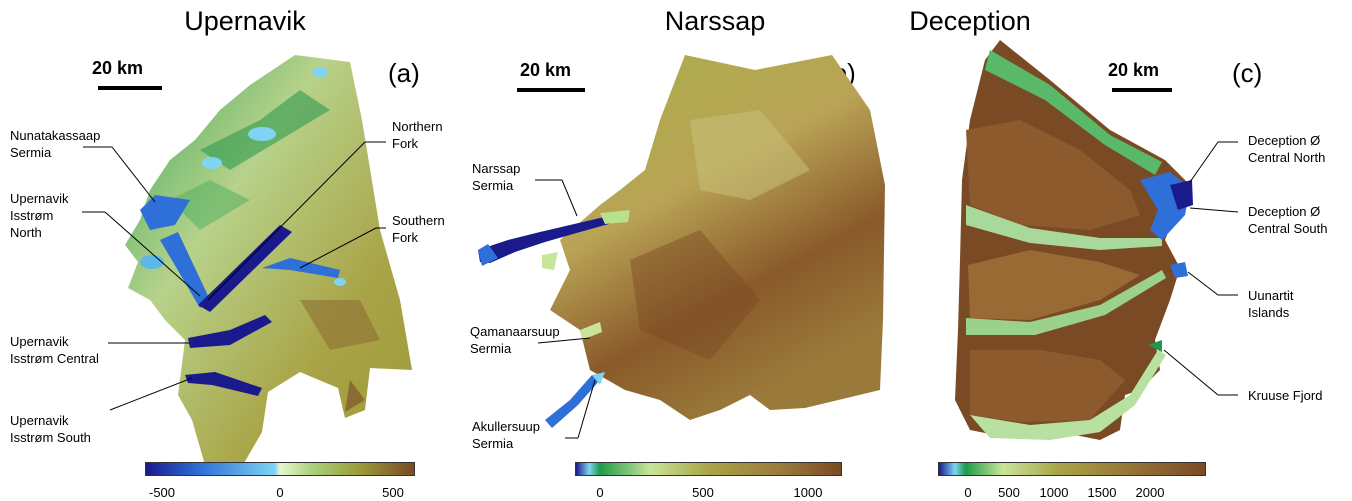 This screenshot has height=501, width=1352. Describe the element at coordinates (715, 21) in the screenshot. I see `panel-title: Narssap` at that location.